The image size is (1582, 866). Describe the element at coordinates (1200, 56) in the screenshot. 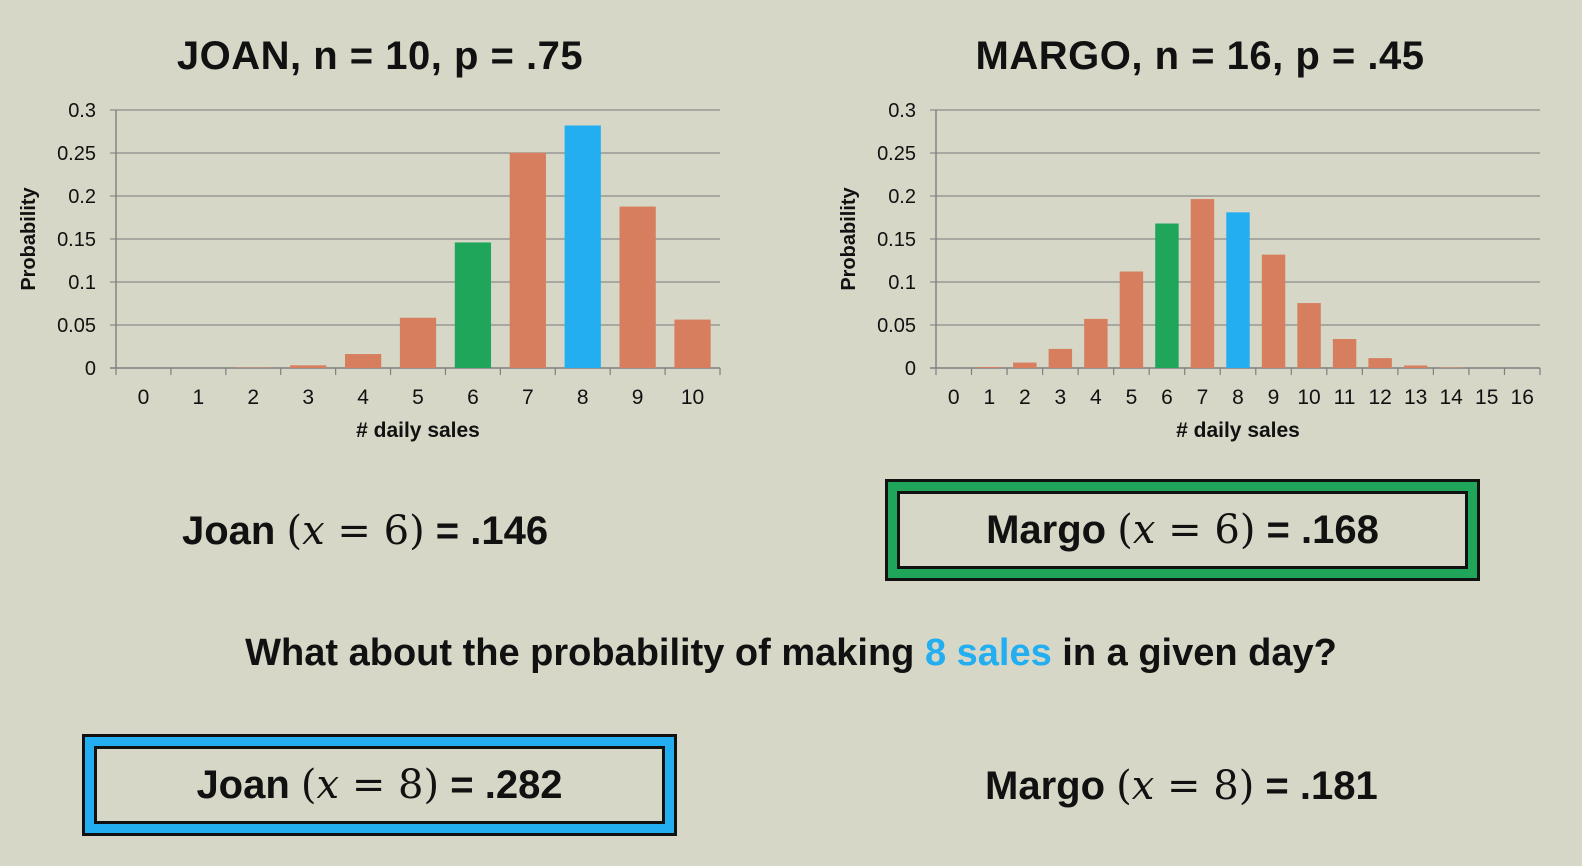

I see `margo-chart-title: MARGO, n = 16, p = .45` at that location.